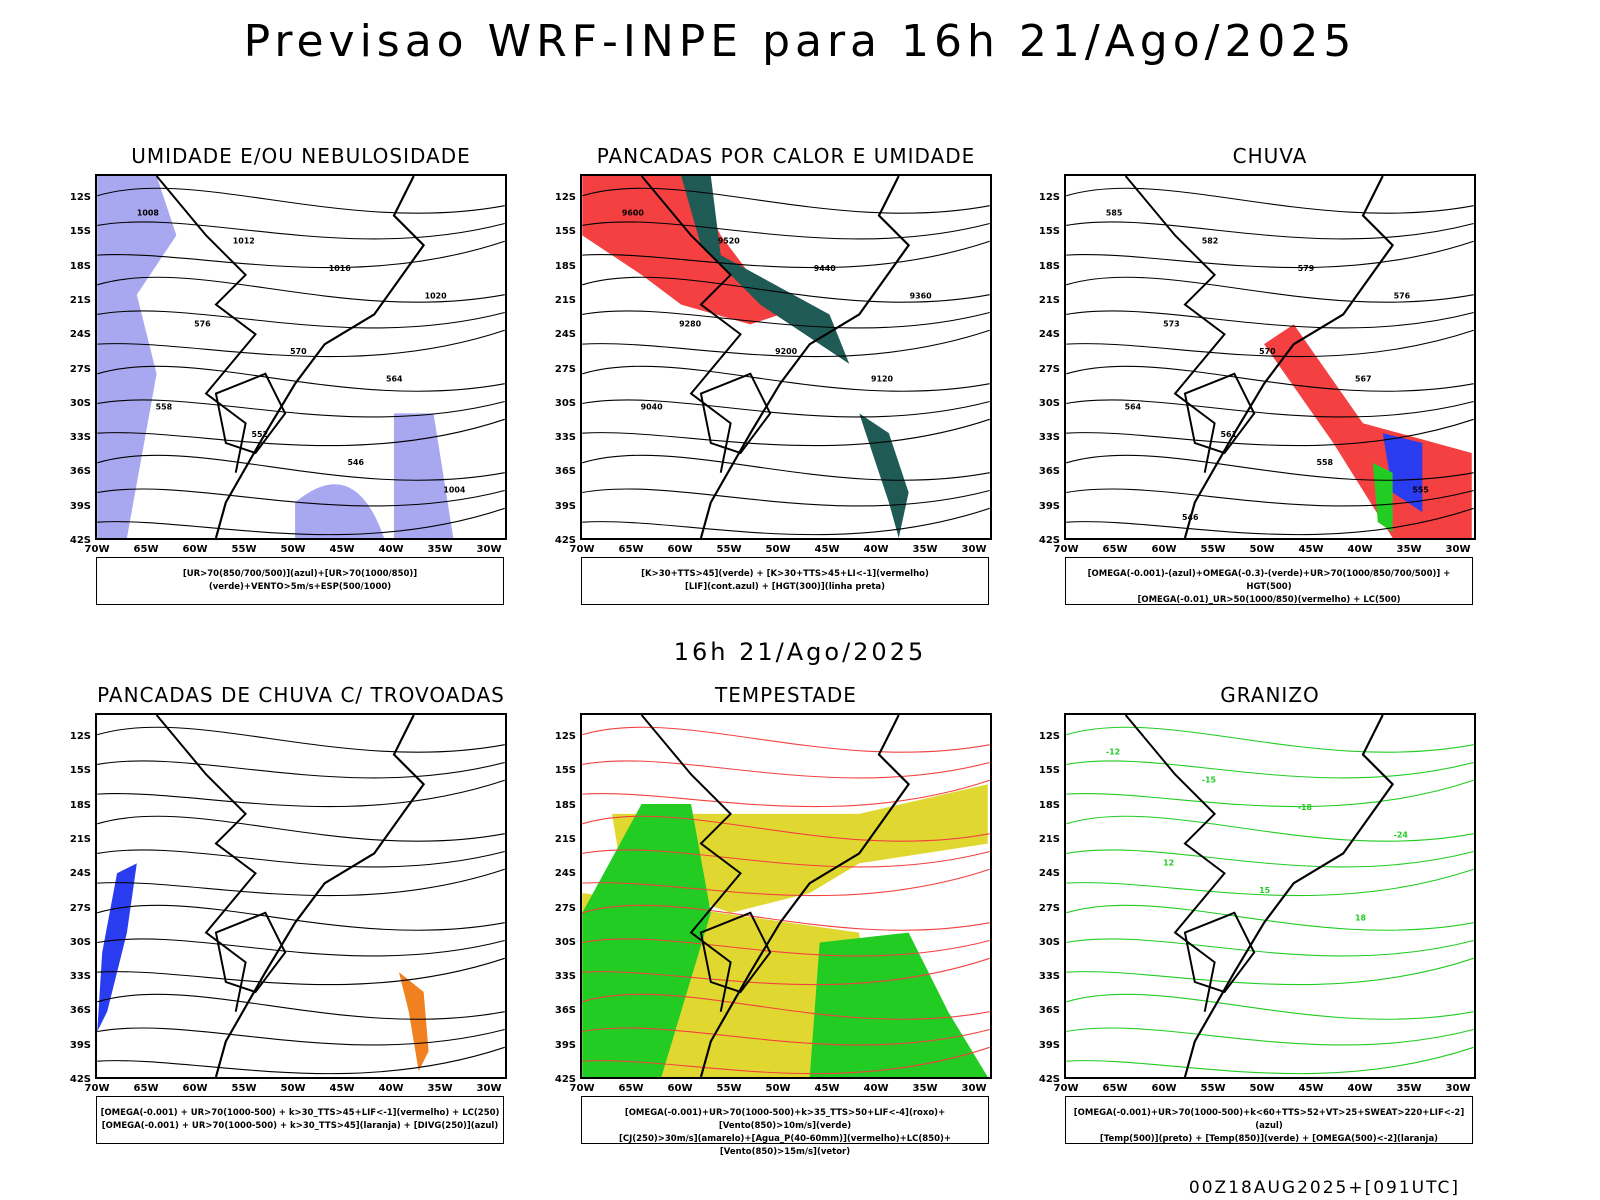  Describe the element at coordinates (1264, 890) in the screenshot. I see `contour-label: 15` at that location.